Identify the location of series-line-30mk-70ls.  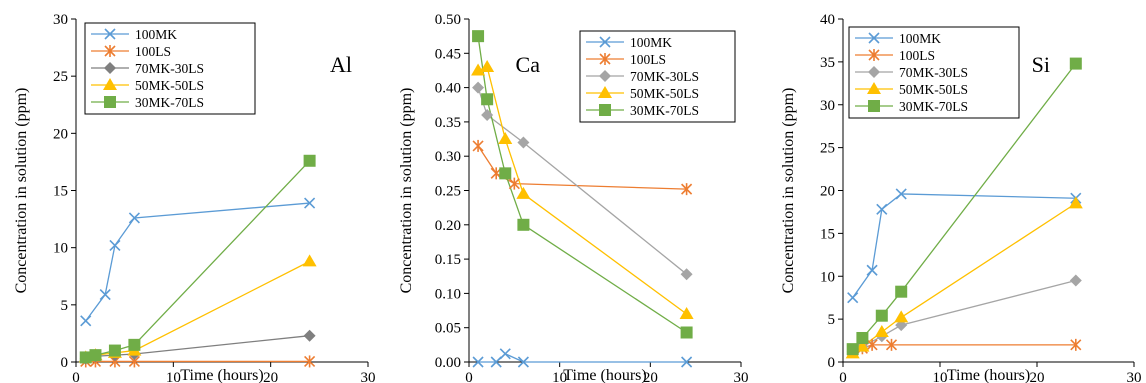
(198, 259).